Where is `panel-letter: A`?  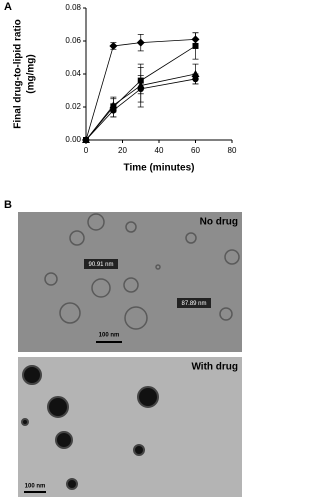
panel-letter: A is located at coordinates (8, 7).